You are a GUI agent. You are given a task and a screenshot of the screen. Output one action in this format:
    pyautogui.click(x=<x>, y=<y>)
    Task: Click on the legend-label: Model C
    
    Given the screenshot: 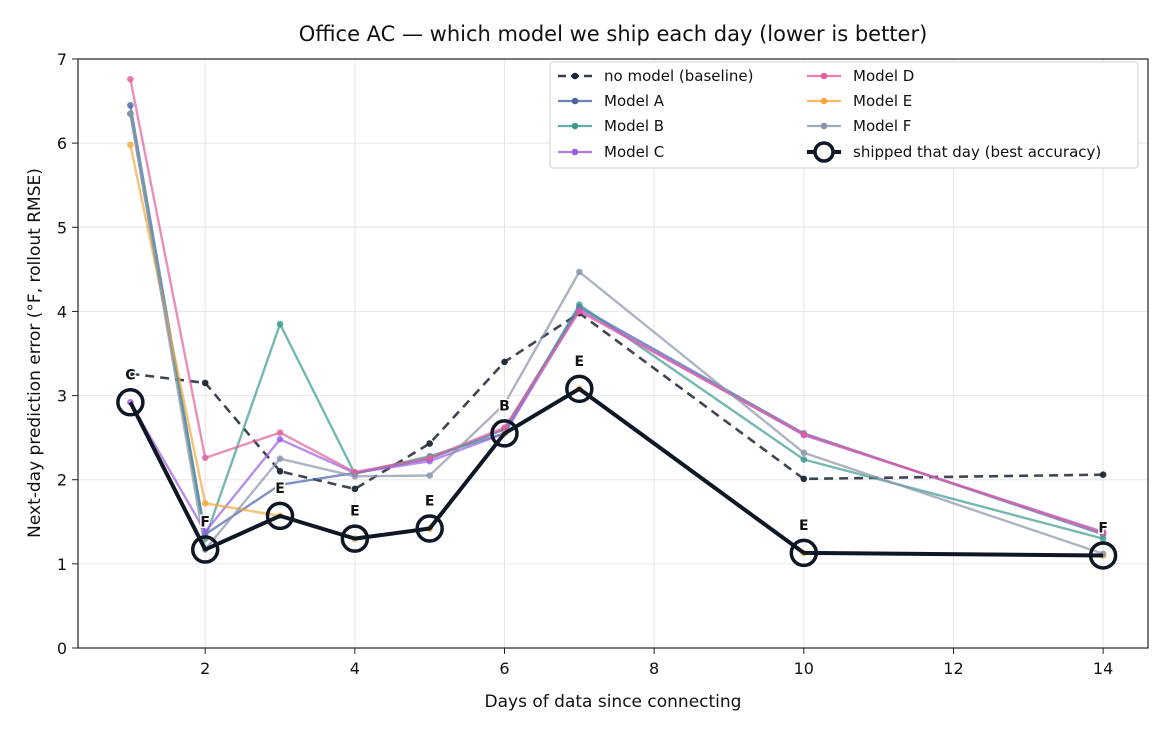 What is the action you would take?
    pyautogui.click(x=634, y=152)
    